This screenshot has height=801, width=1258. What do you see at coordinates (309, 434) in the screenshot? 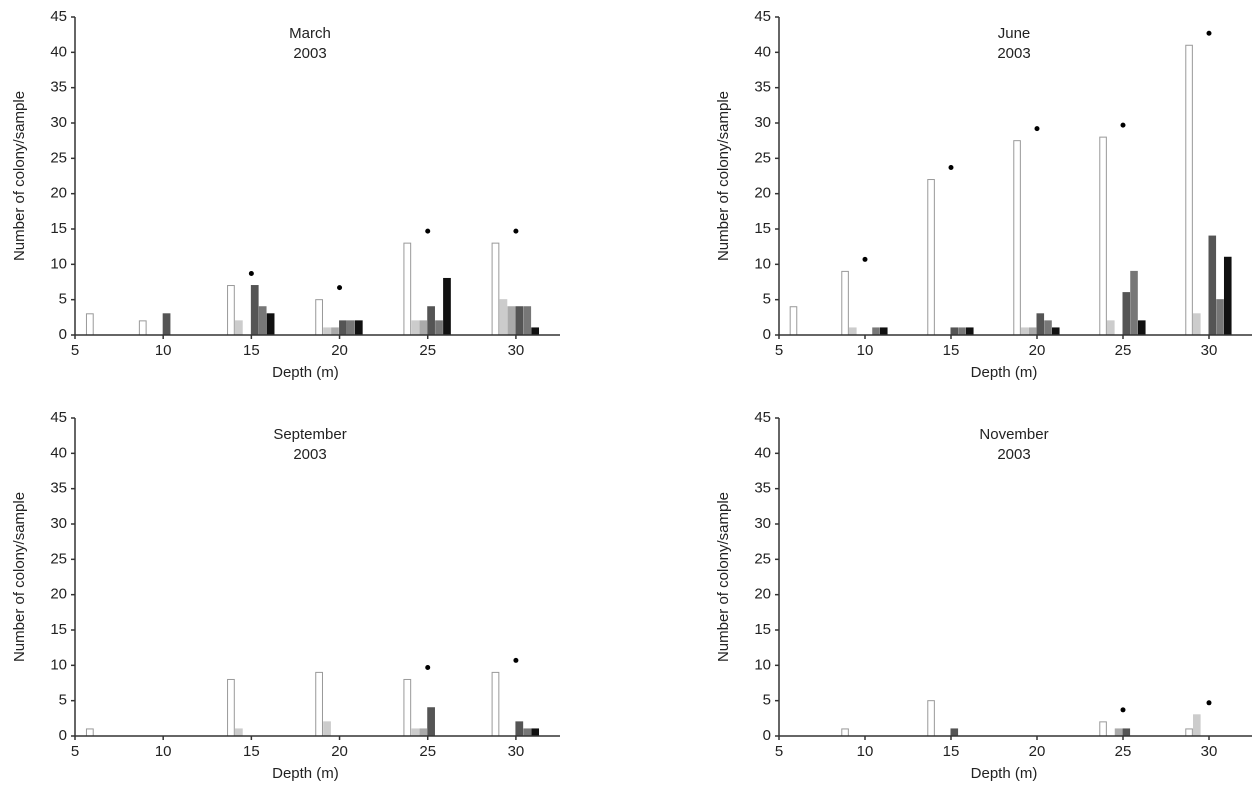
I see `chart-title: September` at bounding box center [309, 434].